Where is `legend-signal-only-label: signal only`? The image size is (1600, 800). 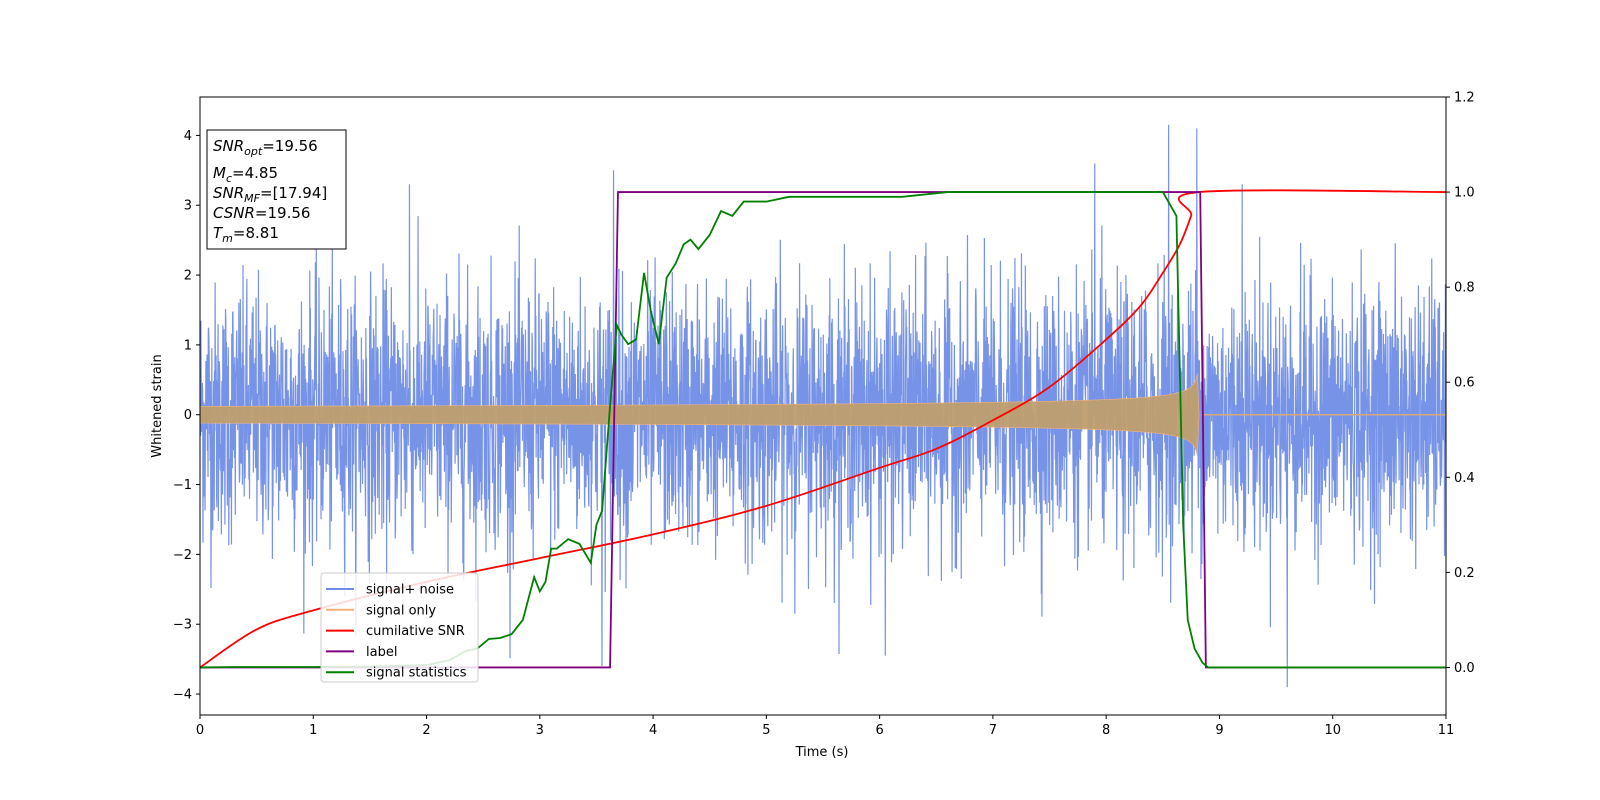 legend-signal-only-label: signal only is located at coordinates (401, 610).